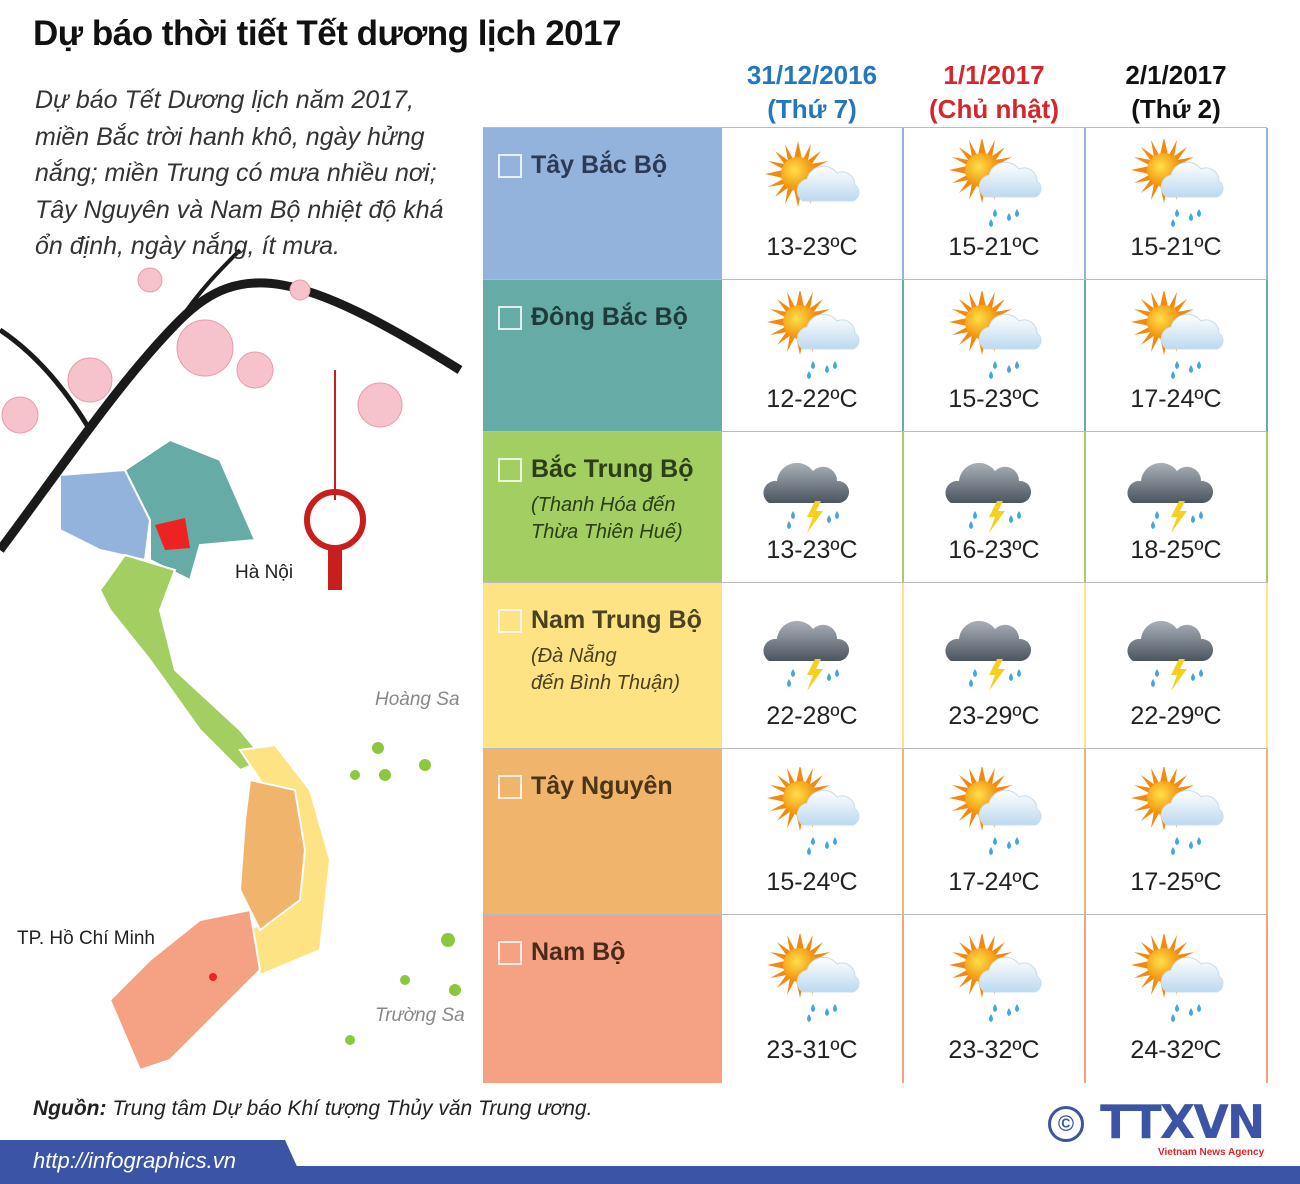 The height and width of the screenshot is (1184, 1300). I want to click on region-name: Nam Trung Bộ, so click(616, 620).